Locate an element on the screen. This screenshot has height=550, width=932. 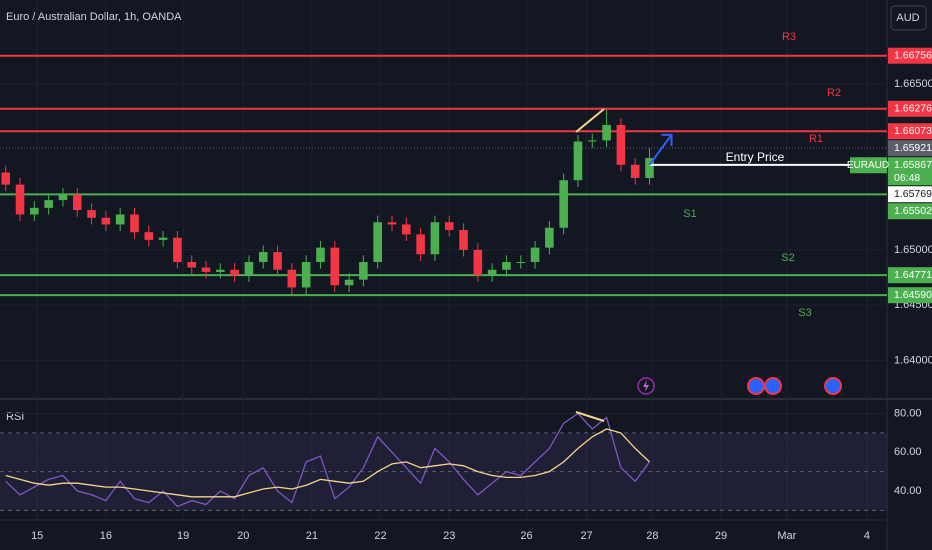
entry-label: Entry Price is located at coordinates (755, 157).